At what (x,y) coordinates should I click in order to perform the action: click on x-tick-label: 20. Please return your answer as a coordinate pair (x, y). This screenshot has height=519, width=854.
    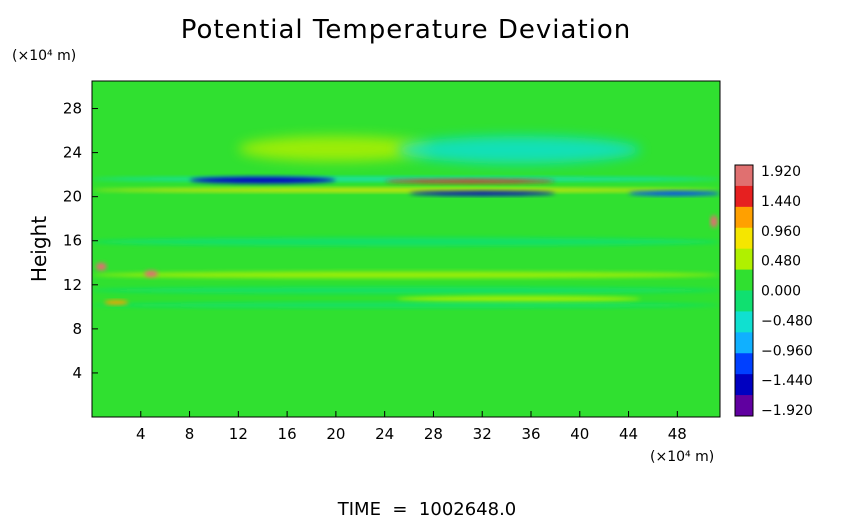
    Looking at the image, I should click on (335, 434).